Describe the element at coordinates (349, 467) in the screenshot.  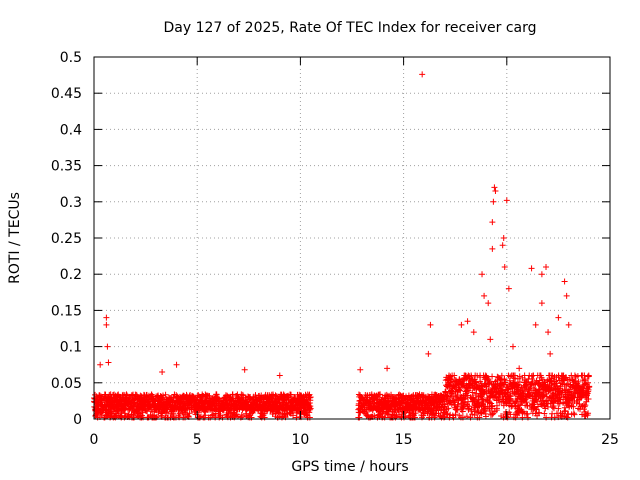
I see `x-axis-title: GPS time / hours` at that location.